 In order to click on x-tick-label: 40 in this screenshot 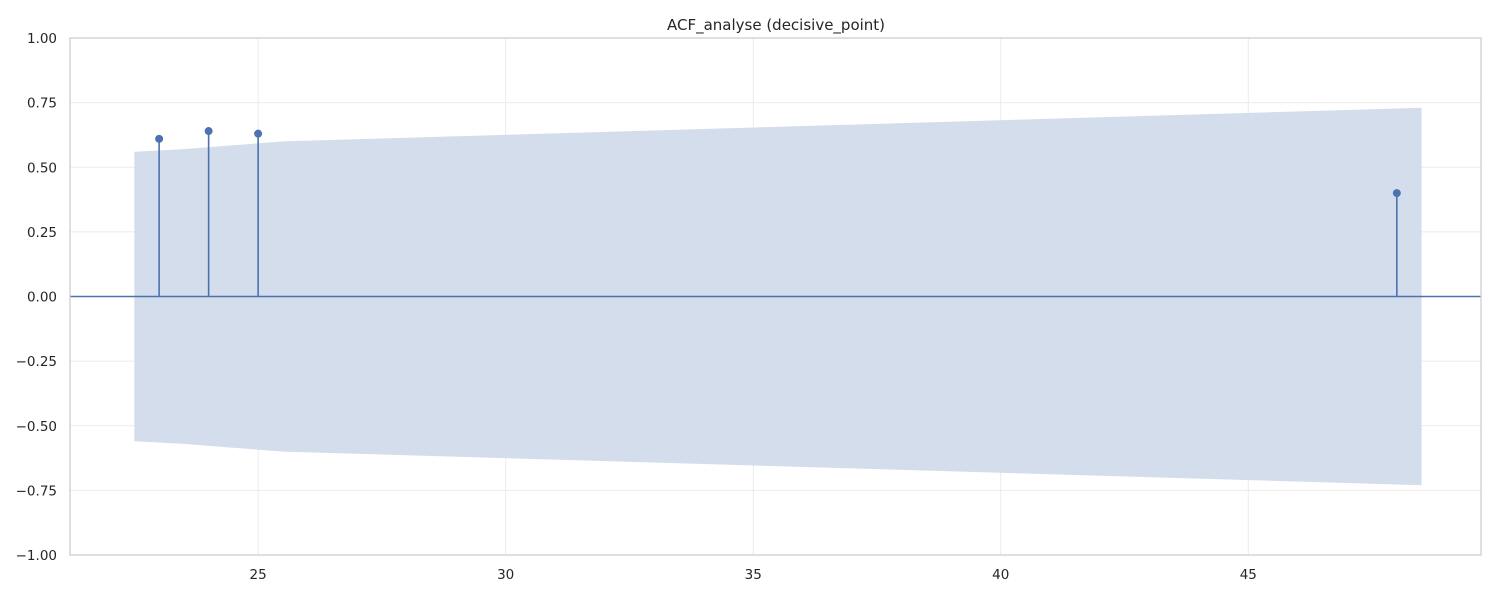, I will do `click(1000, 575)`.